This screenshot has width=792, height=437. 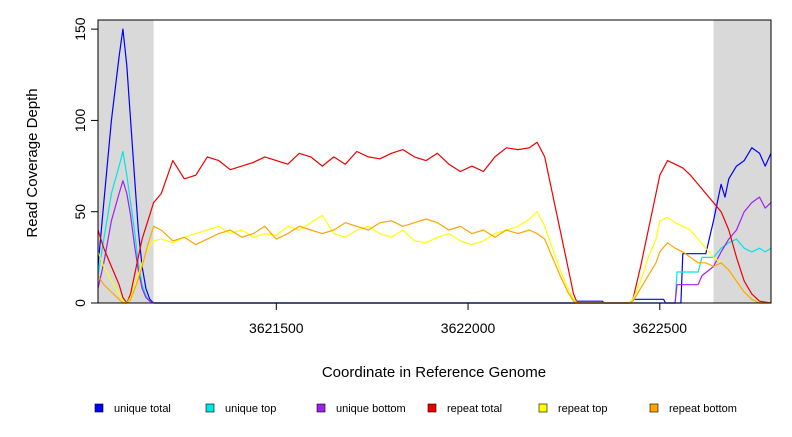 What do you see at coordinates (474, 409) in the screenshot?
I see `legend-label: repeat total` at bounding box center [474, 409].